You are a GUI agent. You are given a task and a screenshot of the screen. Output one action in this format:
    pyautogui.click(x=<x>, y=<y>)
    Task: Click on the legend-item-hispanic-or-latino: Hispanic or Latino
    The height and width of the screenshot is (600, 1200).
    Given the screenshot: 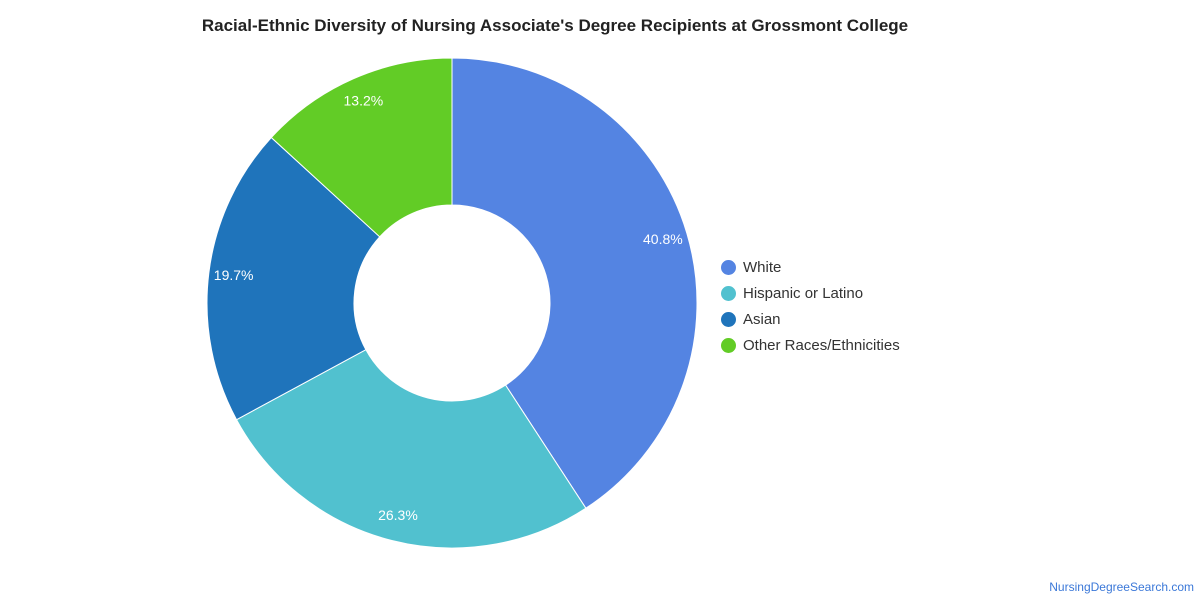 What is the action you would take?
    pyautogui.click(x=810, y=293)
    